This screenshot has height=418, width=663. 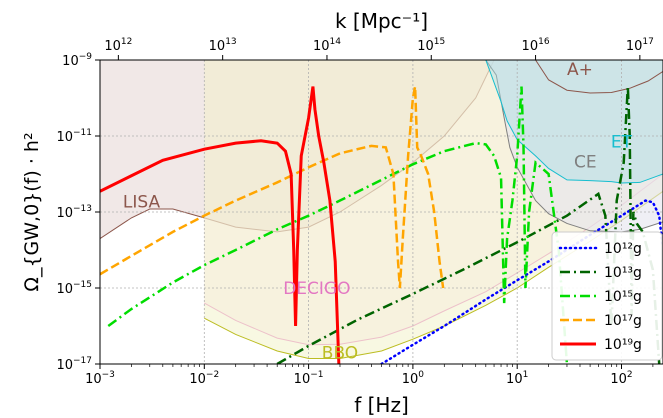 What do you see at coordinates (100, 378) in the screenshot?
I see `x-tick-label-0: 10⁻³` at bounding box center [100, 378].